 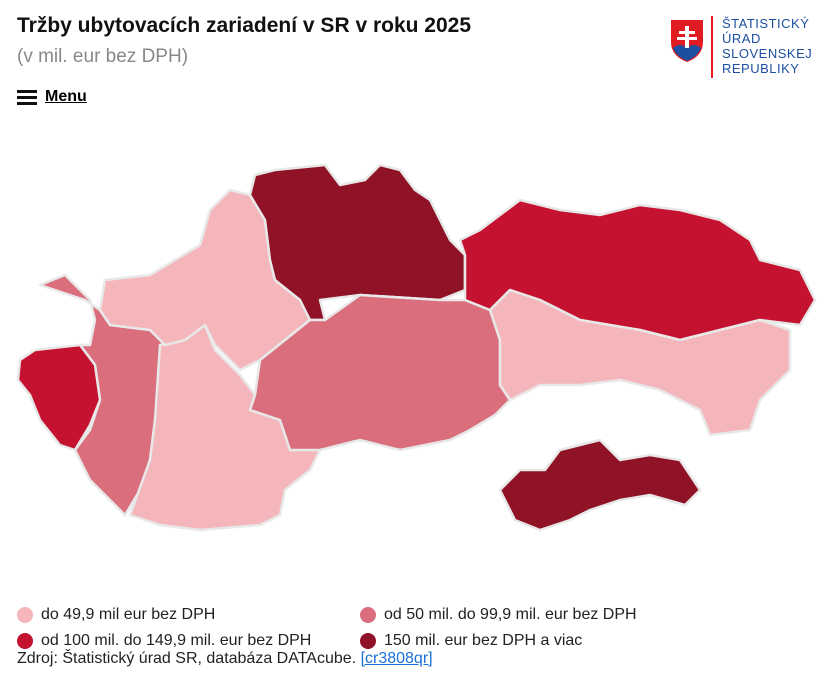 I want to click on legend-item: od 100 mil. do 149,9 mil. eur bez DPH, so click(x=164, y=641).